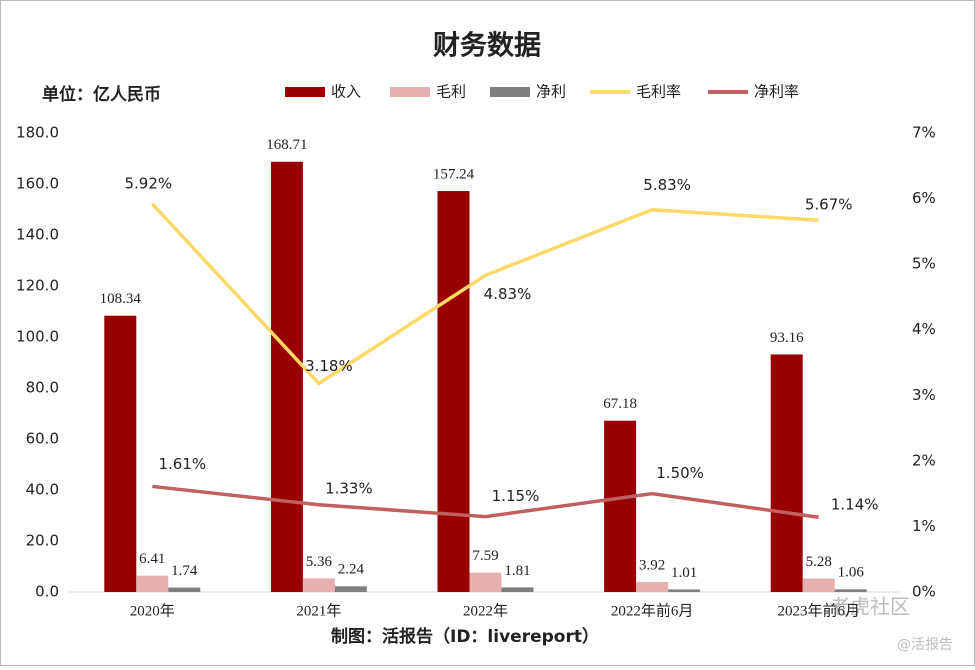  Describe the element at coordinates (855, 505) in the screenshot. I see `line-value-label: 1.14%` at that location.